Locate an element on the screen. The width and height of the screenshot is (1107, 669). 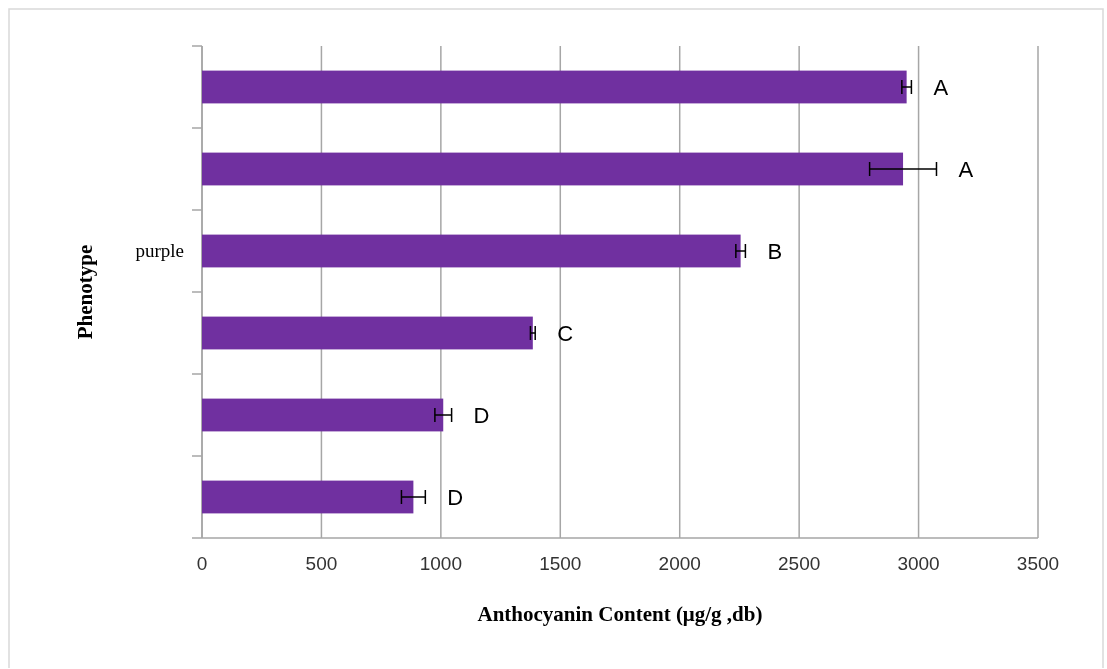
data-label: C is located at coordinates (565, 333).